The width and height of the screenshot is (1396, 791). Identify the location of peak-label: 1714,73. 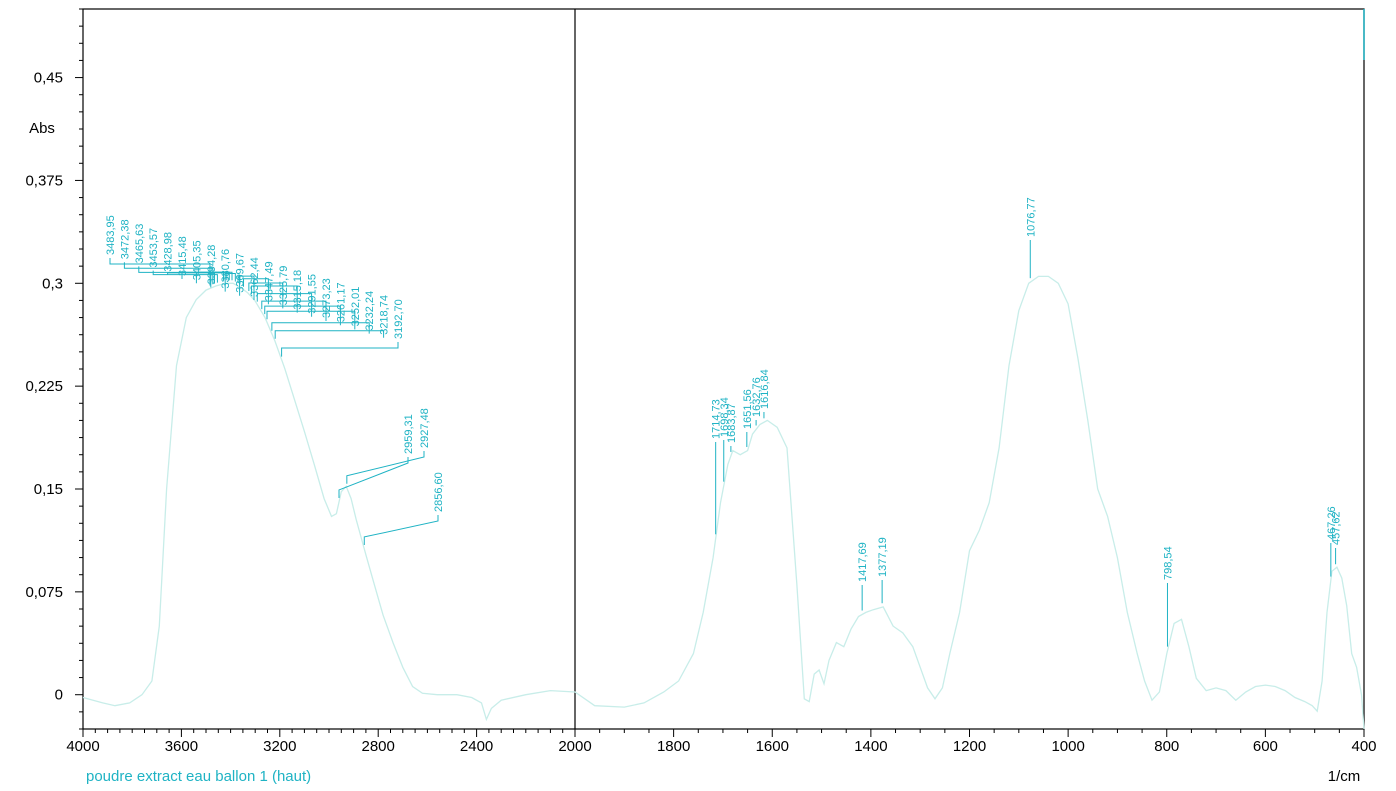
(717, 419).